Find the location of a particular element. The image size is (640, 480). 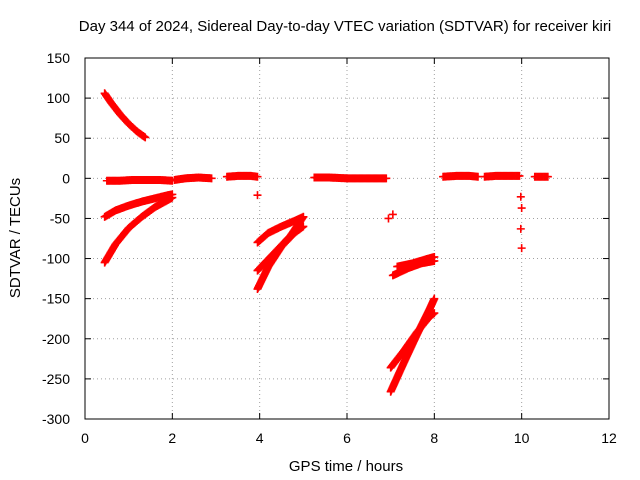

y-tick-label: 50 is located at coordinates (62, 138).